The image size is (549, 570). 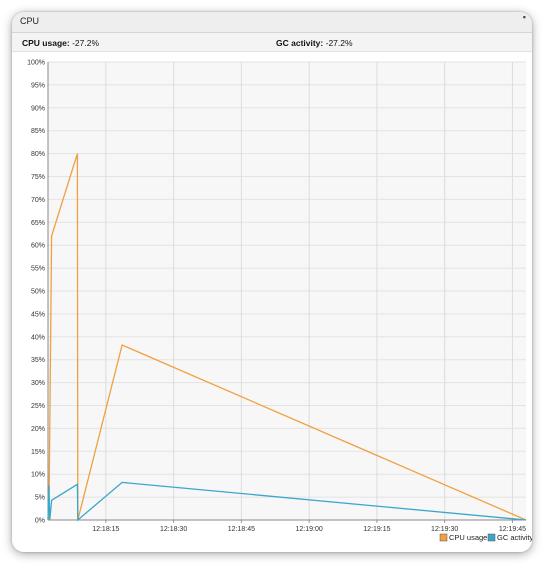 What do you see at coordinates (38, 85) in the screenshot?
I see `y-tick-label: 95%` at bounding box center [38, 85].